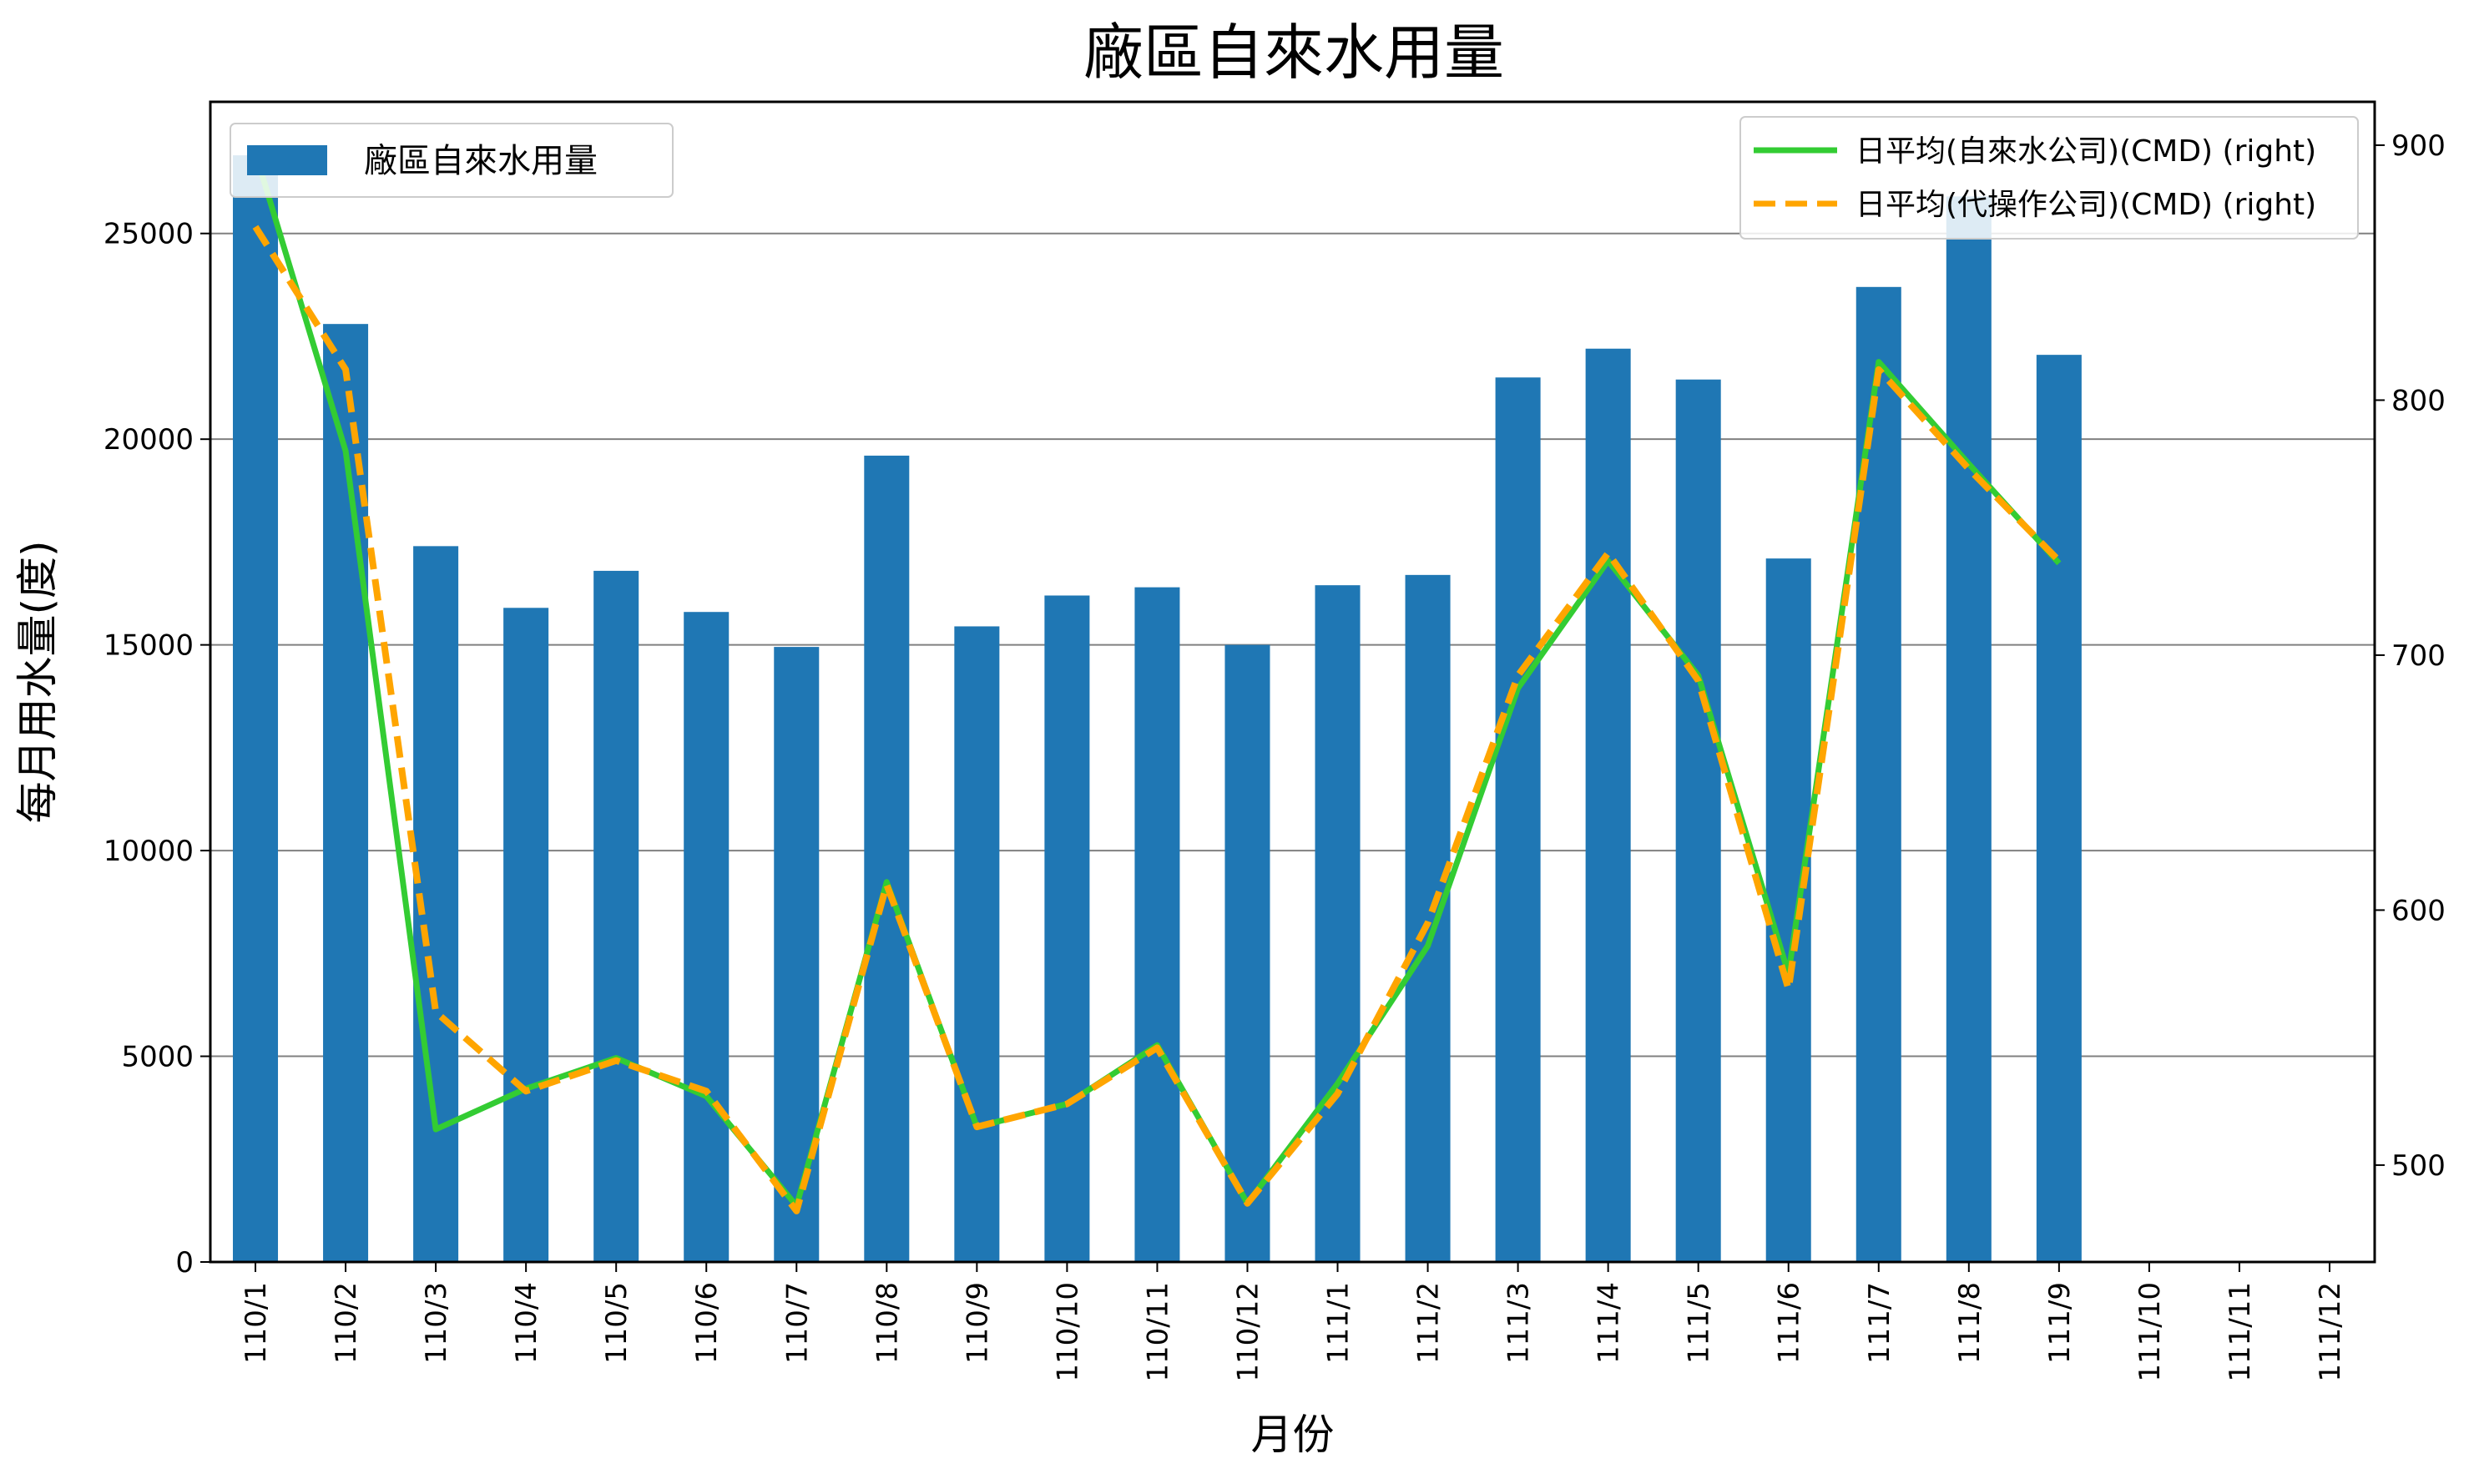 The width and height of the screenshot is (2479, 1484). Describe the element at coordinates (2085, 205) in the screenshot. I see `legend-label: 日平均(代操作公司)(CMD) (right)` at that location.